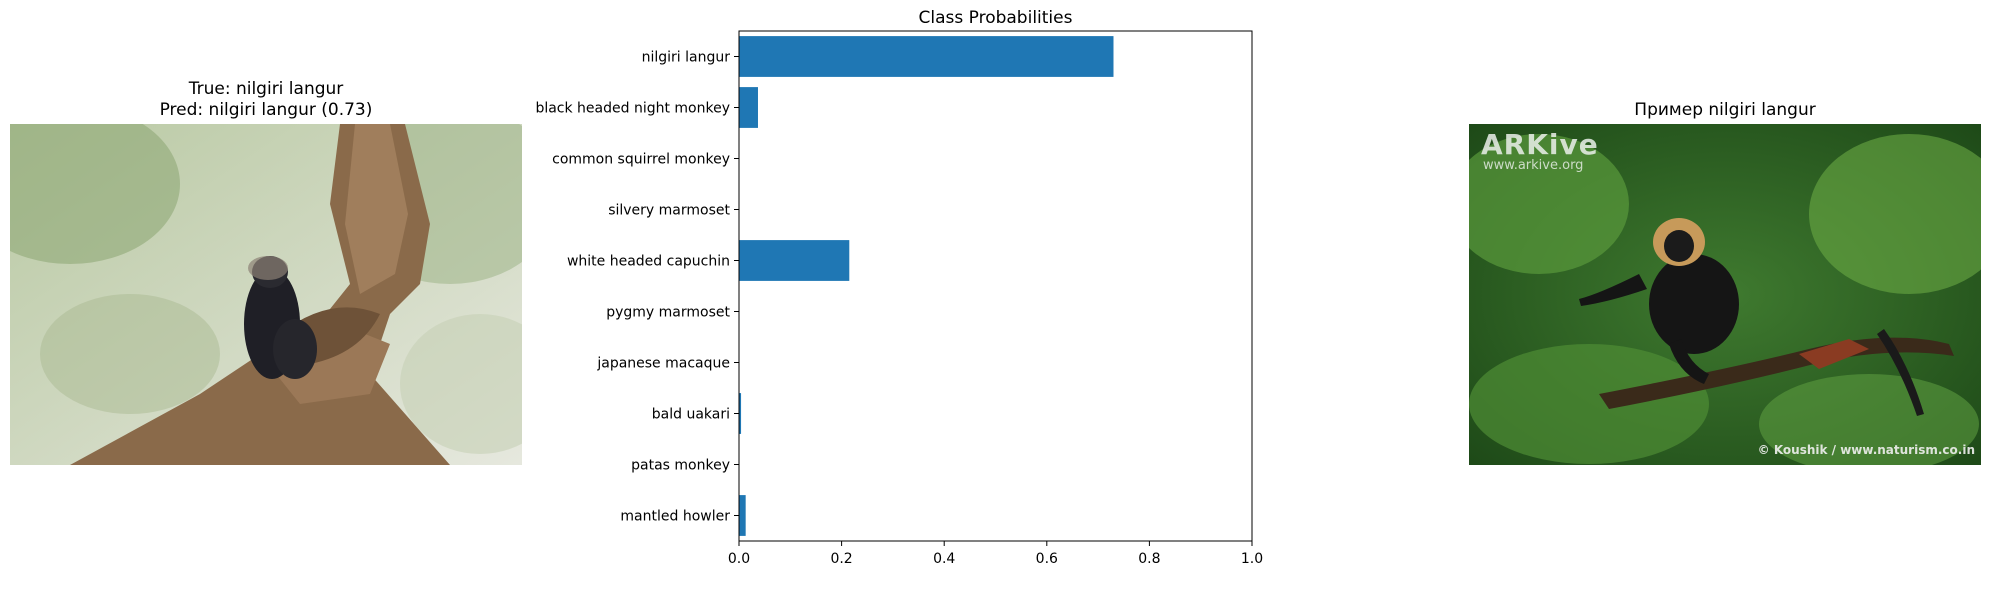 This screenshot has width=1990, height=590. I want to click on bar-bald-uakari, so click(740, 413).